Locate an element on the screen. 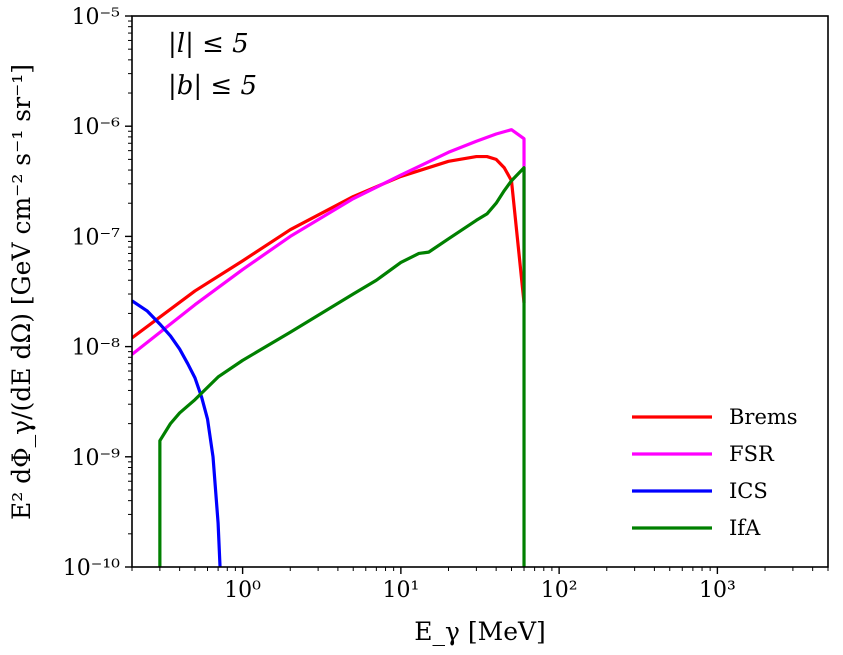 Image resolution: width=843 pixels, height=655 pixels. series-line-ics is located at coordinates (177, 433).